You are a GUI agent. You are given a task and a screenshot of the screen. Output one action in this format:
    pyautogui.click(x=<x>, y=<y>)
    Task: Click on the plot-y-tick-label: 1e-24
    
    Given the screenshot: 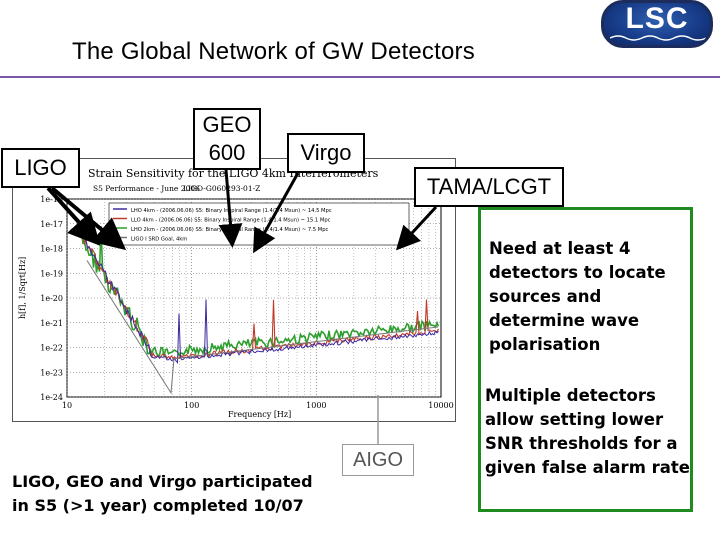 What is the action you would take?
    pyautogui.click(x=51, y=397)
    